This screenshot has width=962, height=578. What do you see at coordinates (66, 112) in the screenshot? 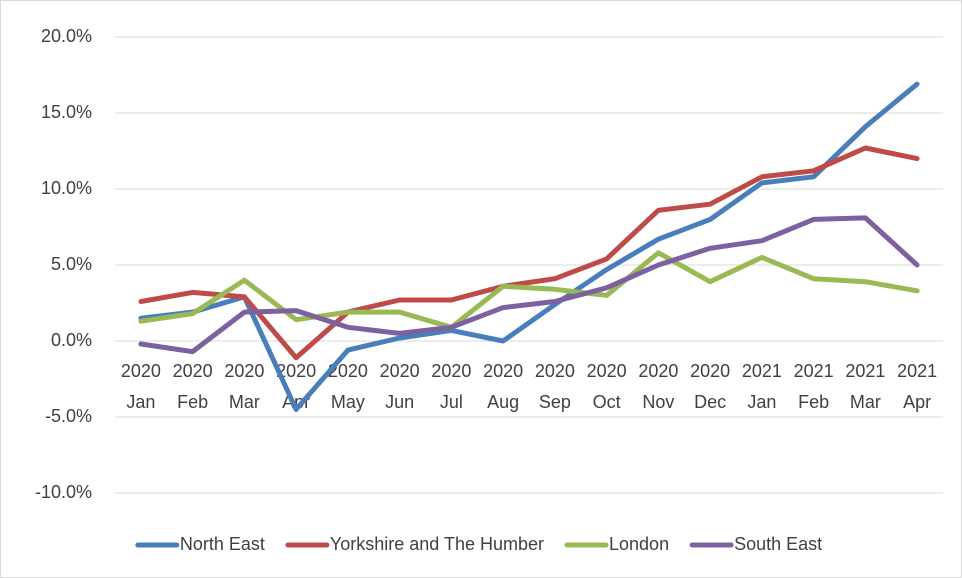
I see `y-tick-label: 15.0%` at bounding box center [66, 112].